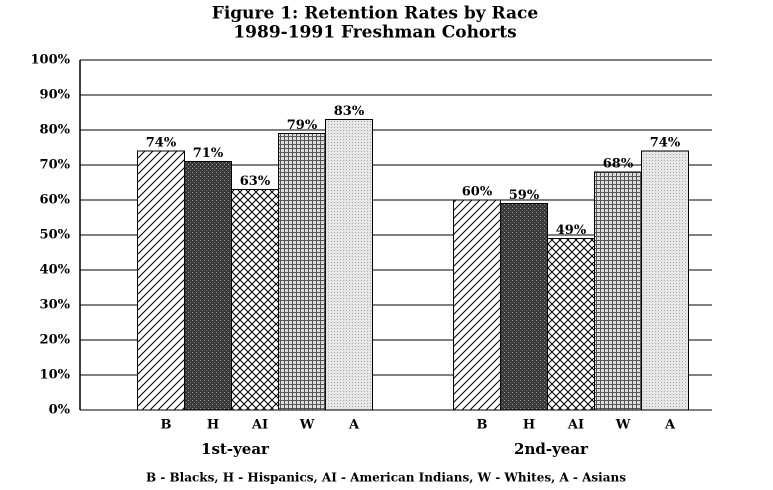  What do you see at coordinates (571, 230) in the screenshot?
I see `value-label: 49%` at bounding box center [571, 230].